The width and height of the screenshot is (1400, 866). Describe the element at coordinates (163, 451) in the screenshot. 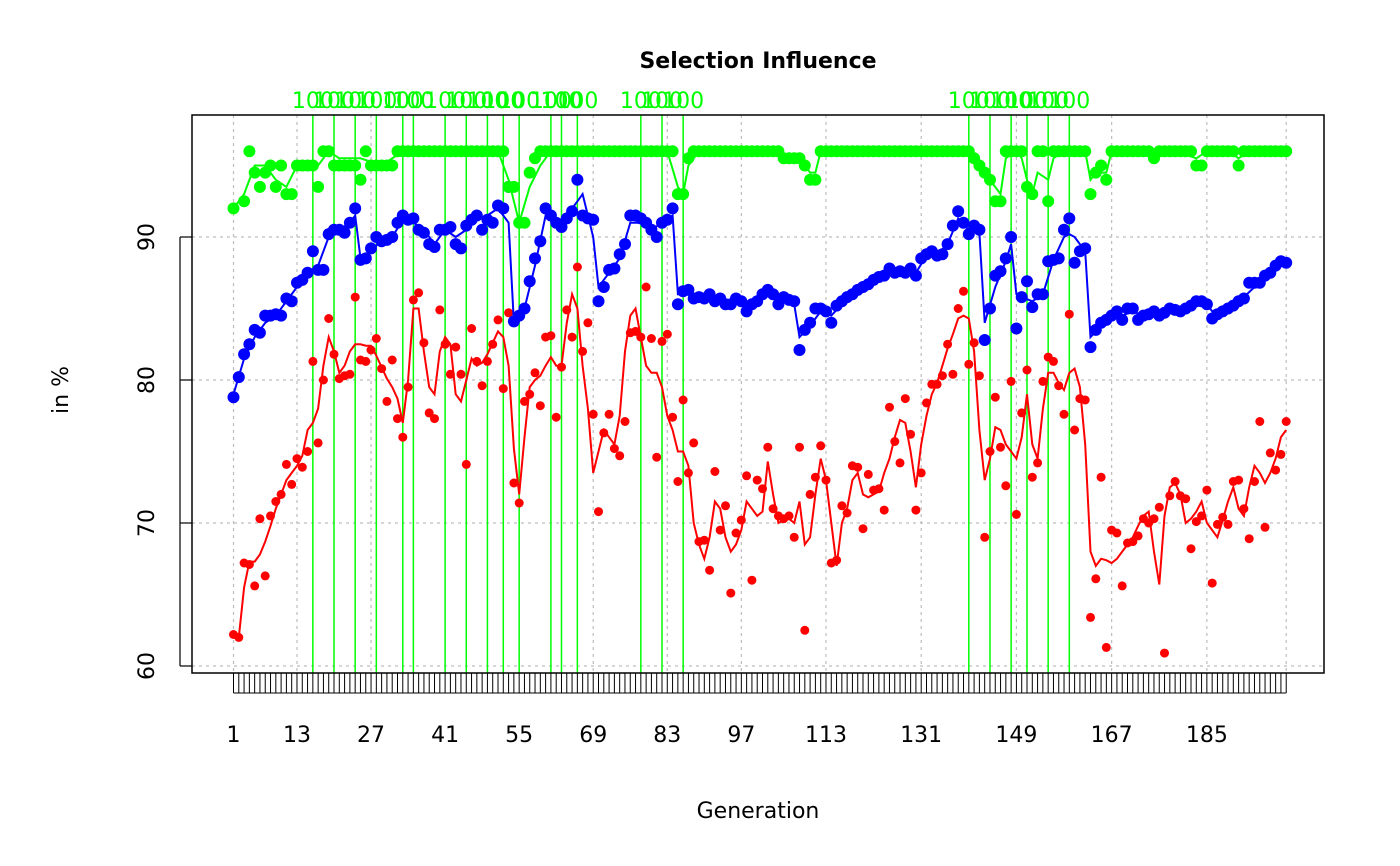

I see `y-axis: 60 70 80 90` at that location.